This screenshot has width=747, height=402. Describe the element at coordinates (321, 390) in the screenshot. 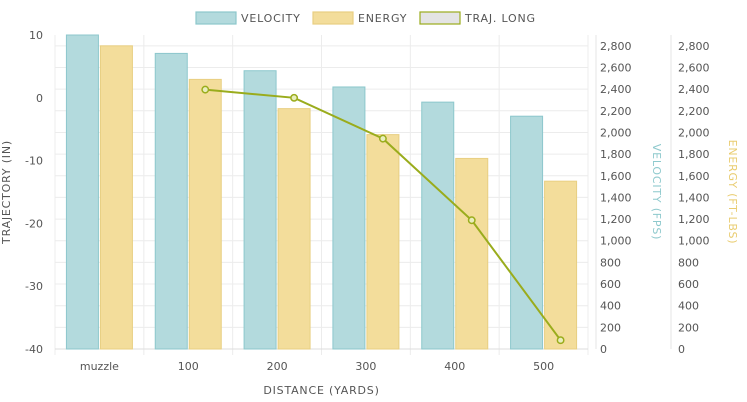

I see `x-axis-title: DISTANCE (YARDS)` at that location.